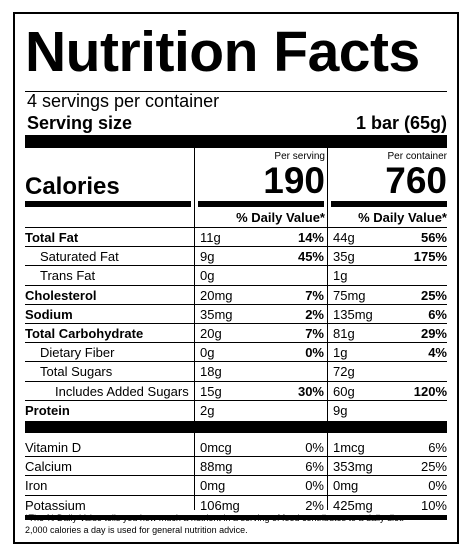 The height and width of the screenshot is (558, 474). What do you see at coordinates (216, 466) in the screenshot?
I see `vitamin-amount-per-serving: 88mg` at bounding box center [216, 466].